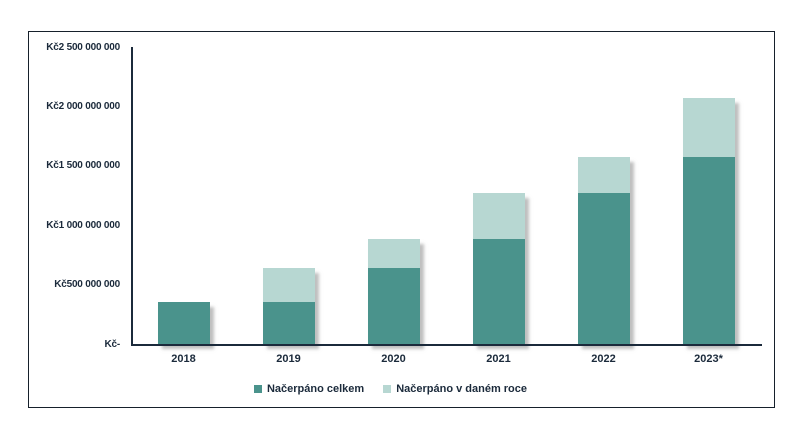  What do you see at coordinates (315, 389) in the screenshot?
I see `legend-label-nacerpano-celkem: Načerpáno celkem` at bounding box center [315, 389].